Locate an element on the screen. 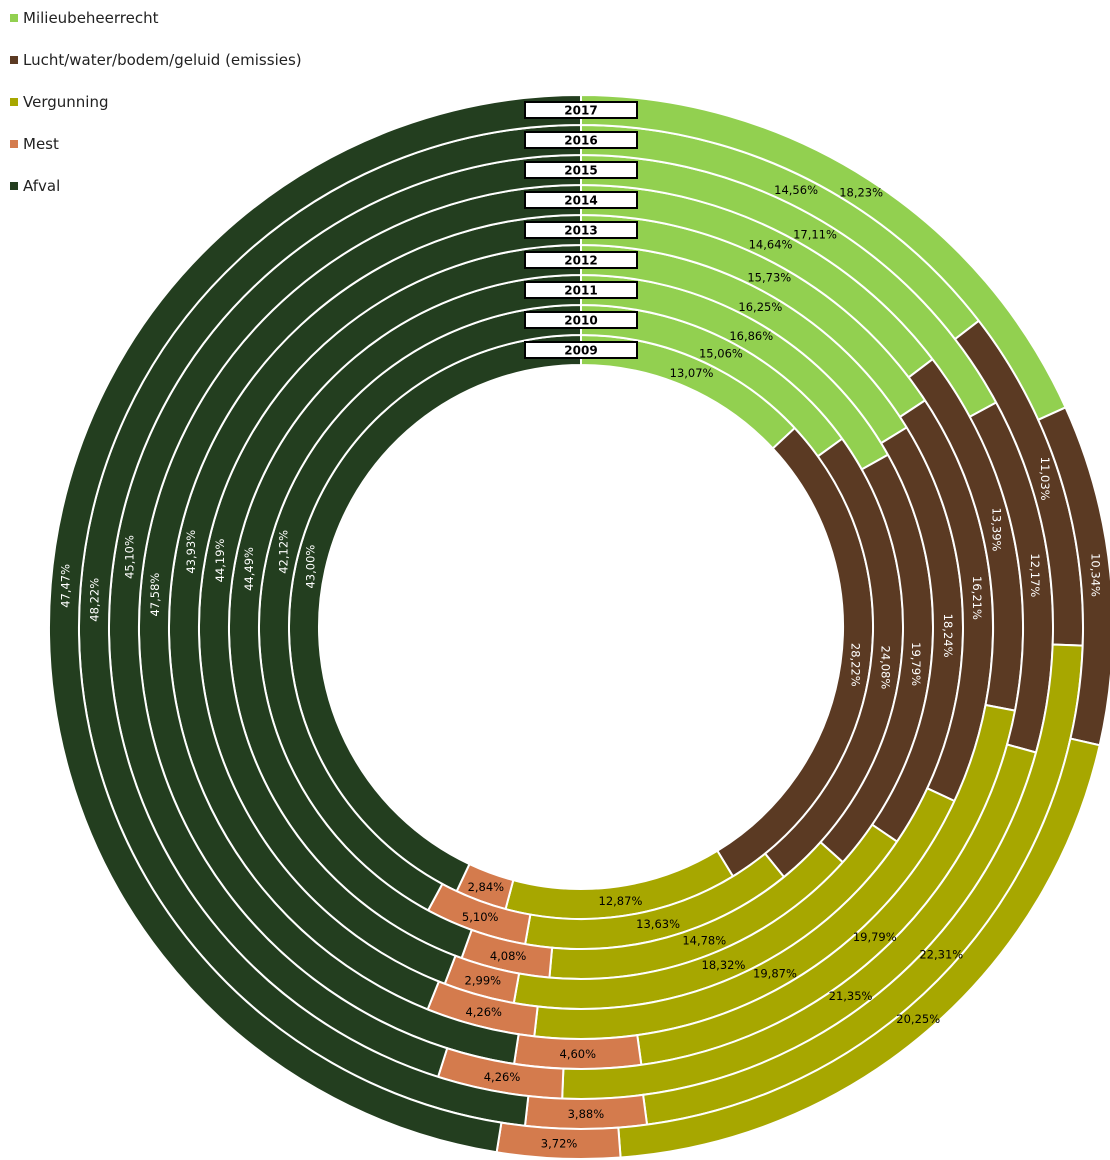 The width and height of the screenshot is (1110, 1160). year-label-text: 2014 is located at coordinates (580, 201).